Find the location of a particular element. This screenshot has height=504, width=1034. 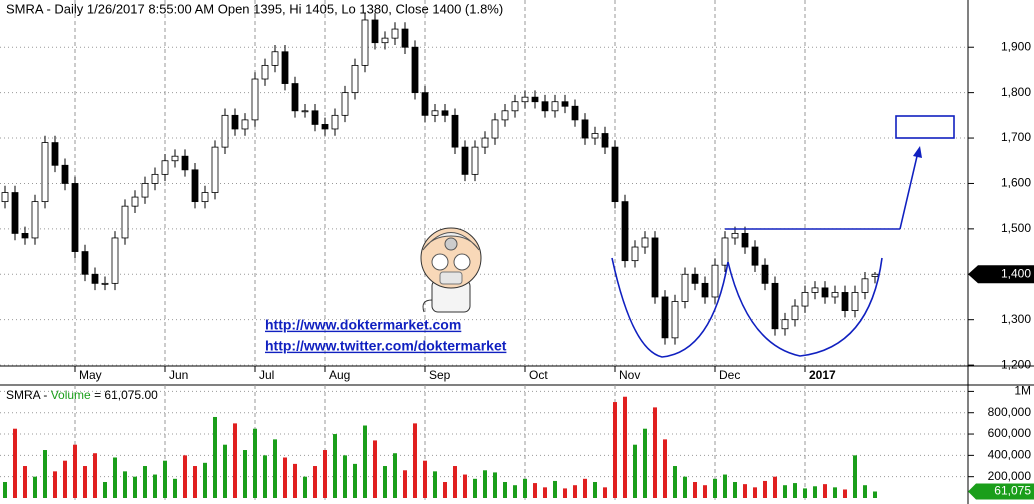

x-tick-label: Jun is located at coordinates (178, 375).